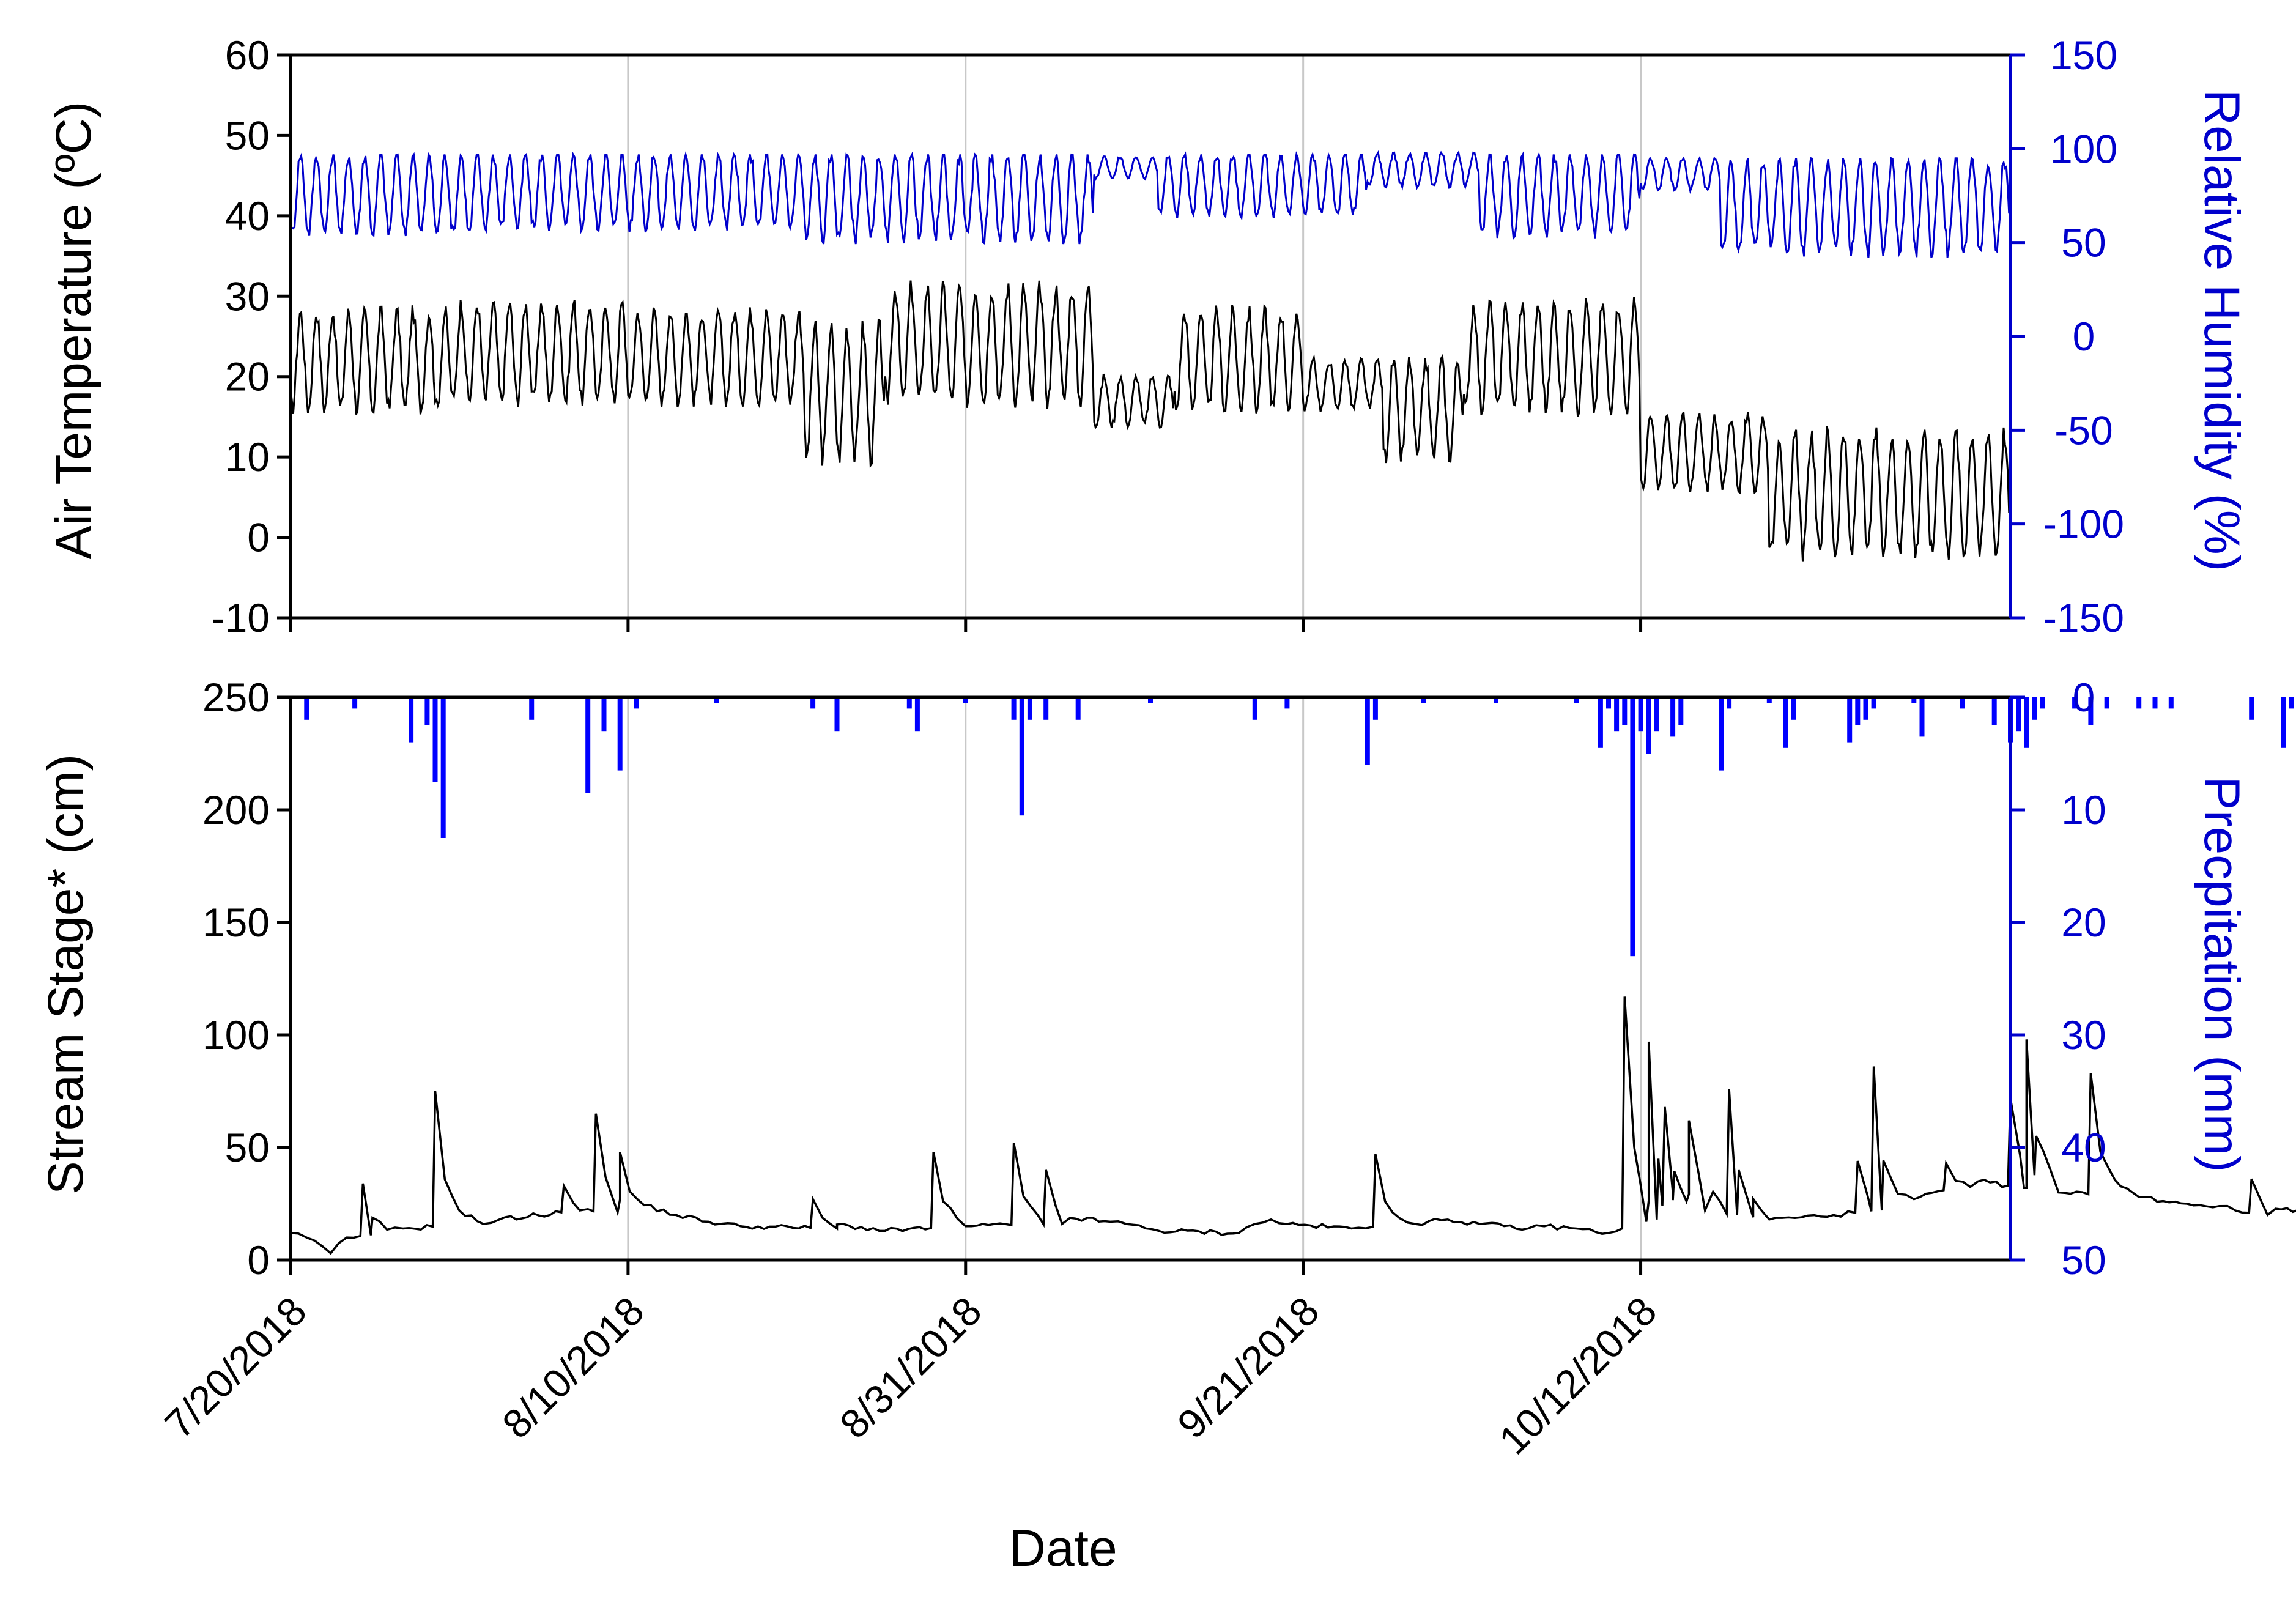 The image size is (2296, 1605). What do you see at coordinates (2084, 1147) in the screenshot?
I see `bottom-y2-tick-label: 40` at bounding box center [2084, 1147].